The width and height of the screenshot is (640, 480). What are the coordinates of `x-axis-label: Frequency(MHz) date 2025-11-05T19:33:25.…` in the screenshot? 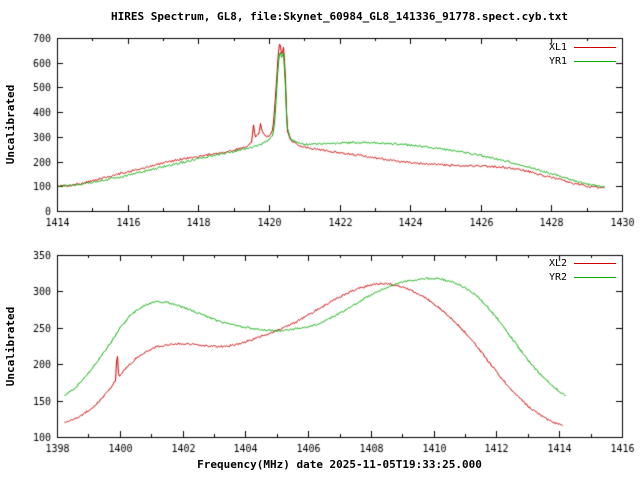 It's located at (339, 464).